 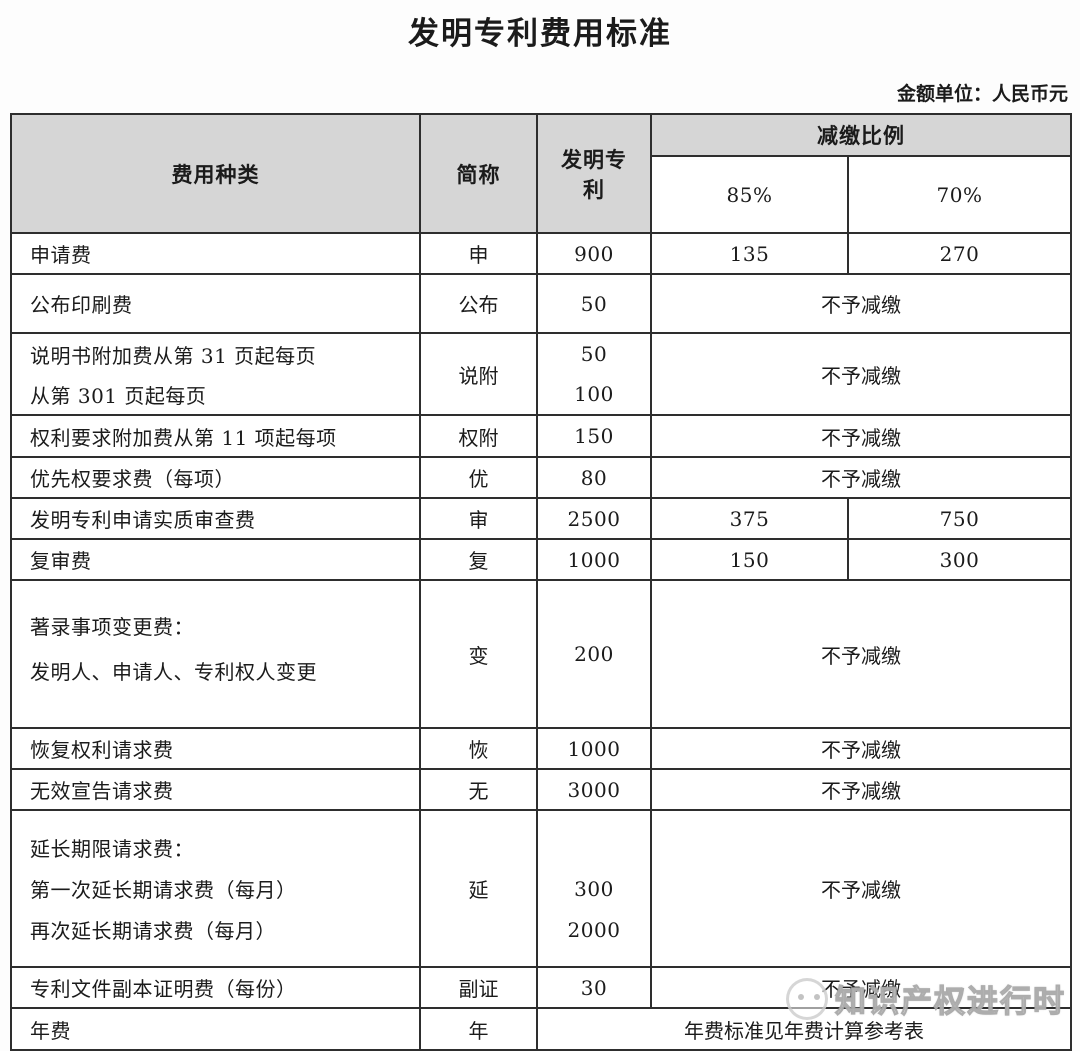 What do you see at coordinates (594, 253) in the screenshot?
I see `fee-cell: 900` at bounding box center [594, 253].